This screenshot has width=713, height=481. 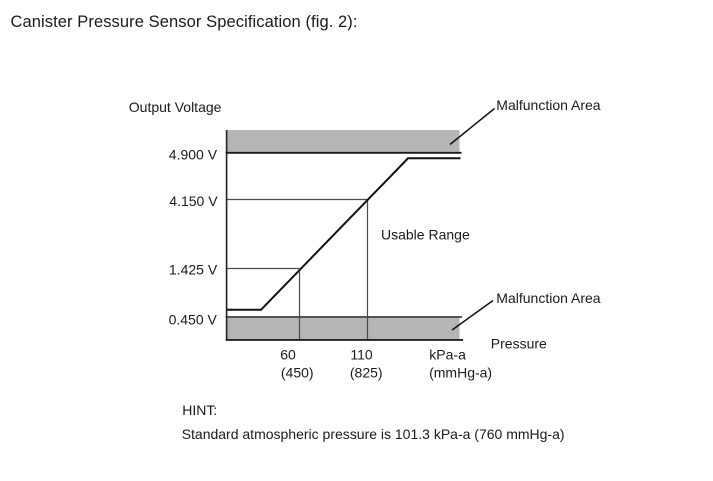 What do you see at coordinates (175, 107) in the screenshot?
I see `svg-text: Output Voltage` at bounding box center [175, 107].